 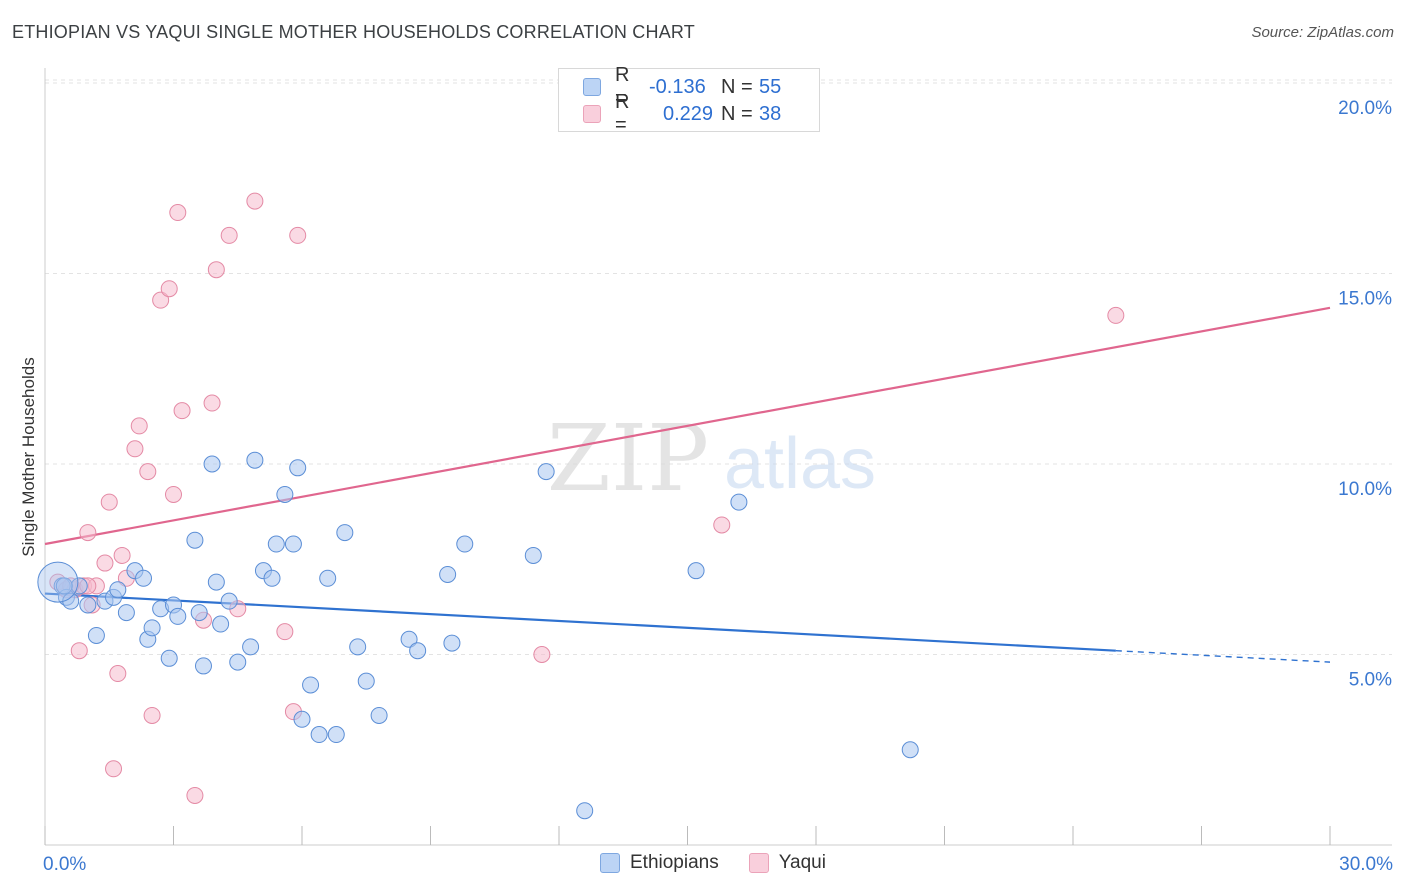 I want to click on n-value: 55, so click(x=770, y=86).